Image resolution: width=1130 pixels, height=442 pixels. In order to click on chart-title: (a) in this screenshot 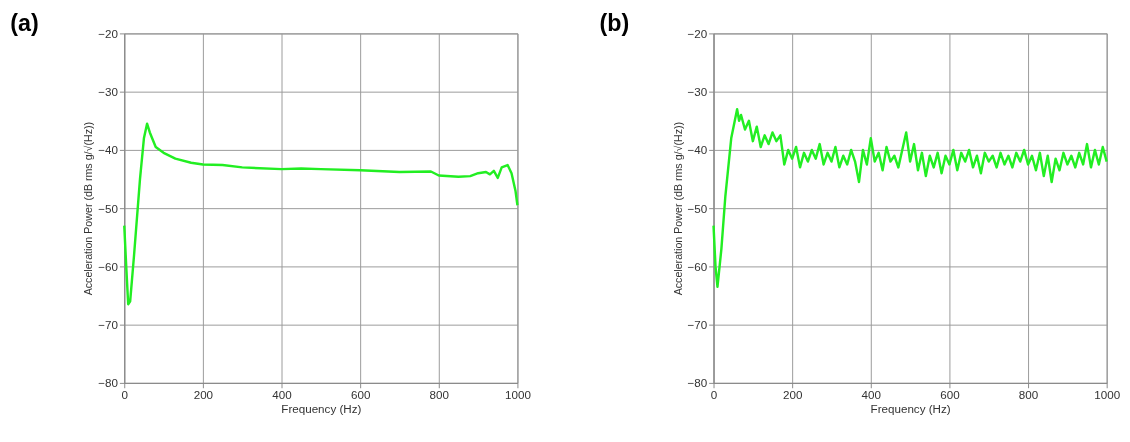, I will do `click(24, 22)`.